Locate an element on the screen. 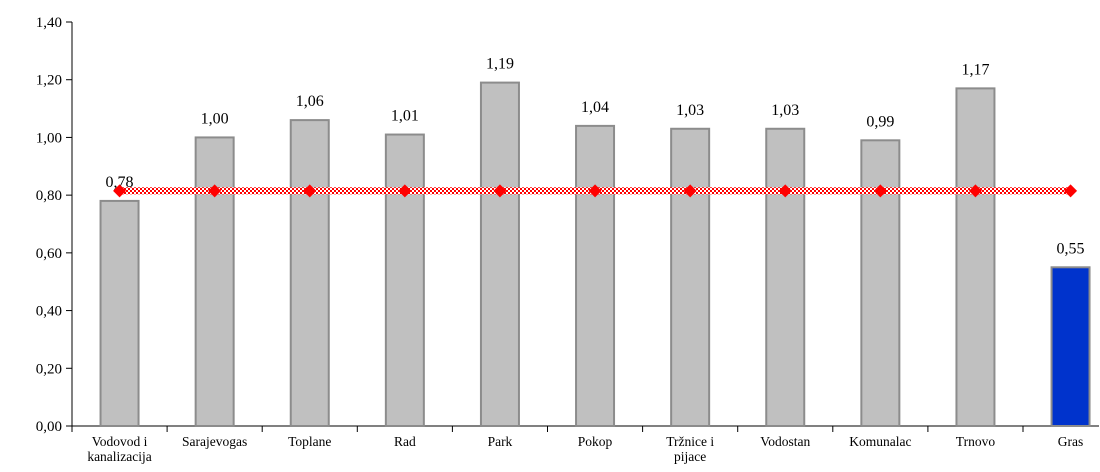 This screenshot has width=1100, height=472. data-label: 1,19 is located at coordinates (500, 64).